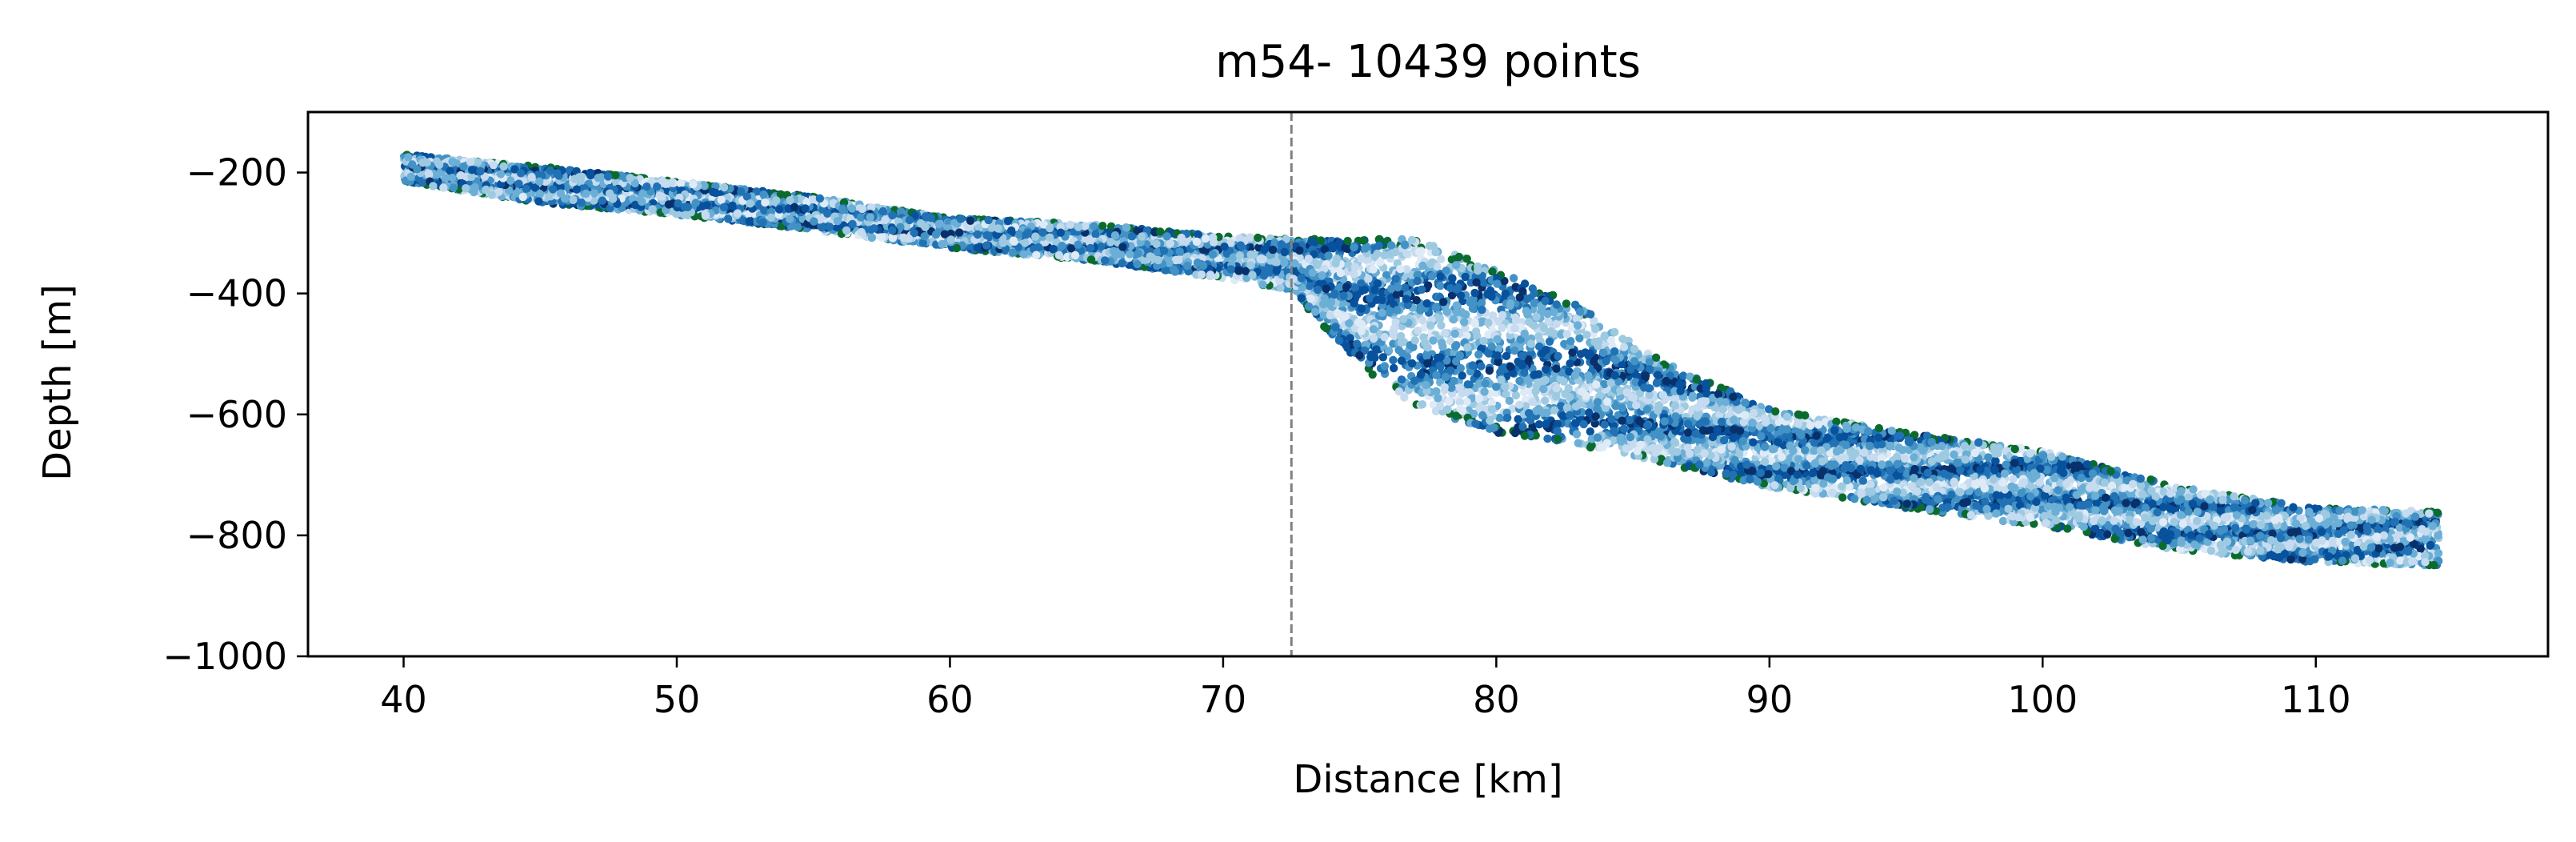  Describe the element at coordinates (1428, 62) in the screenshot. I see `chart-title: m54- 10439 points` at that location.